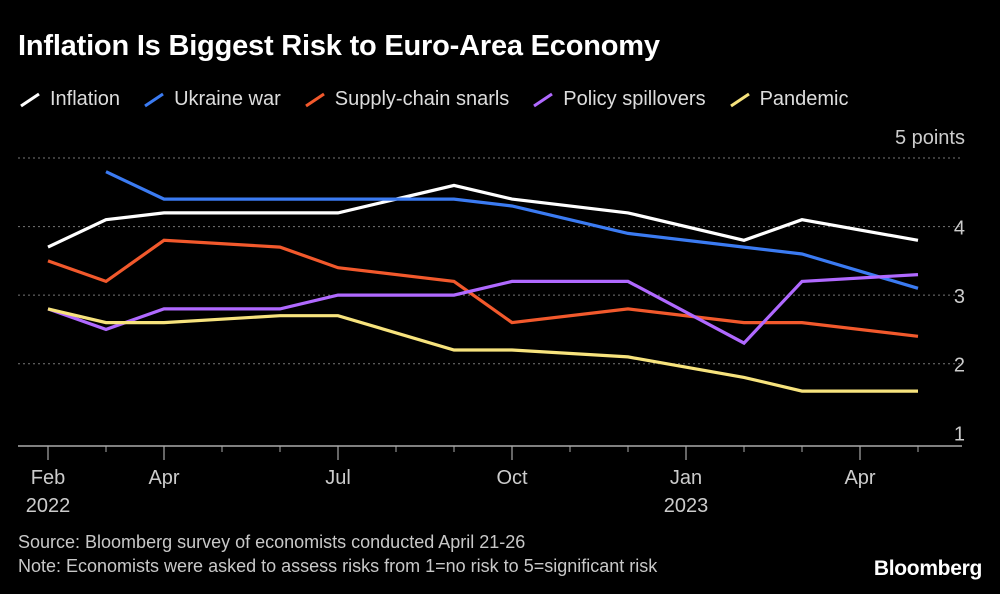 This screenshot has height=594, width=1000. What do you see at coordinates (422, 99) in the screenshot?
I see `legend-label-supply-chain-snarls: Supply-chain snarls` at bounding box center [422, 99].